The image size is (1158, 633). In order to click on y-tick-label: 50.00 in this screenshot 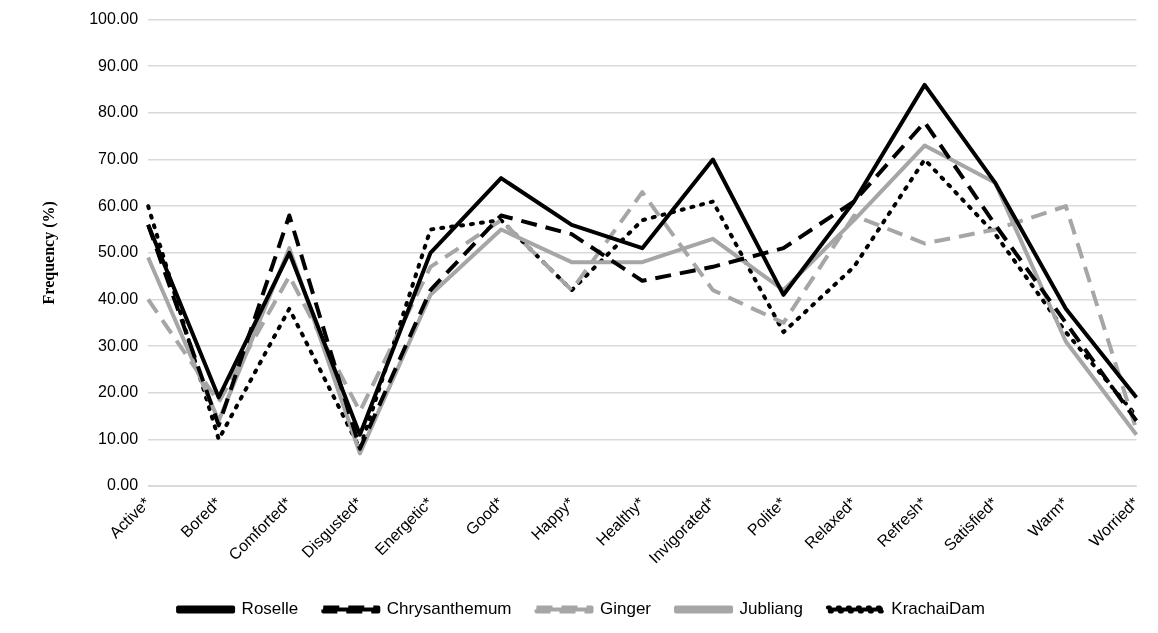, I will do `click(118, 252)`.